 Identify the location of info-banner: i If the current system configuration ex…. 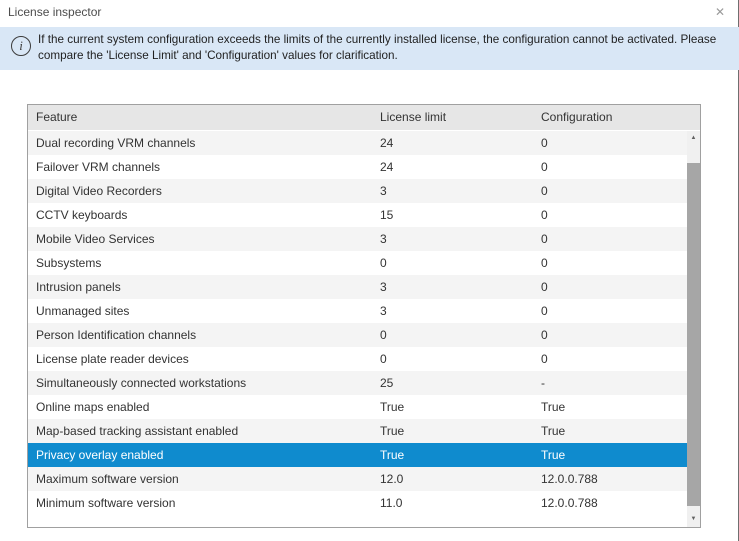
(369, 48).